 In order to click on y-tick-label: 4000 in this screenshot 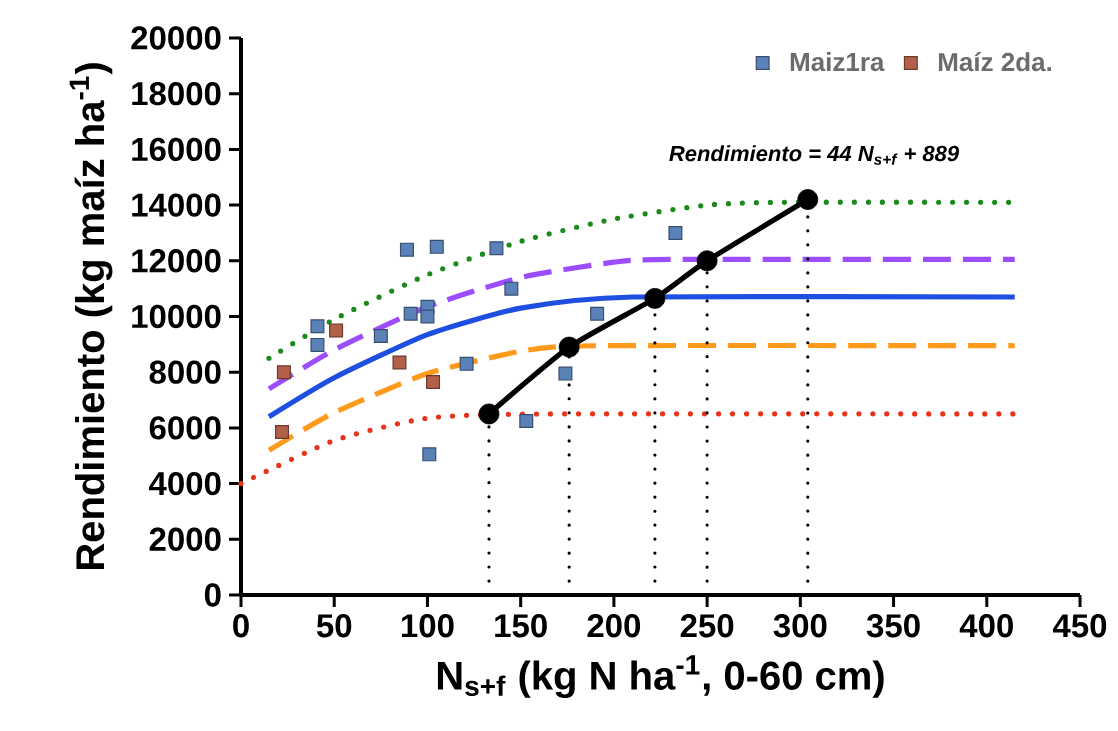, I will do `click(185, 483)`.